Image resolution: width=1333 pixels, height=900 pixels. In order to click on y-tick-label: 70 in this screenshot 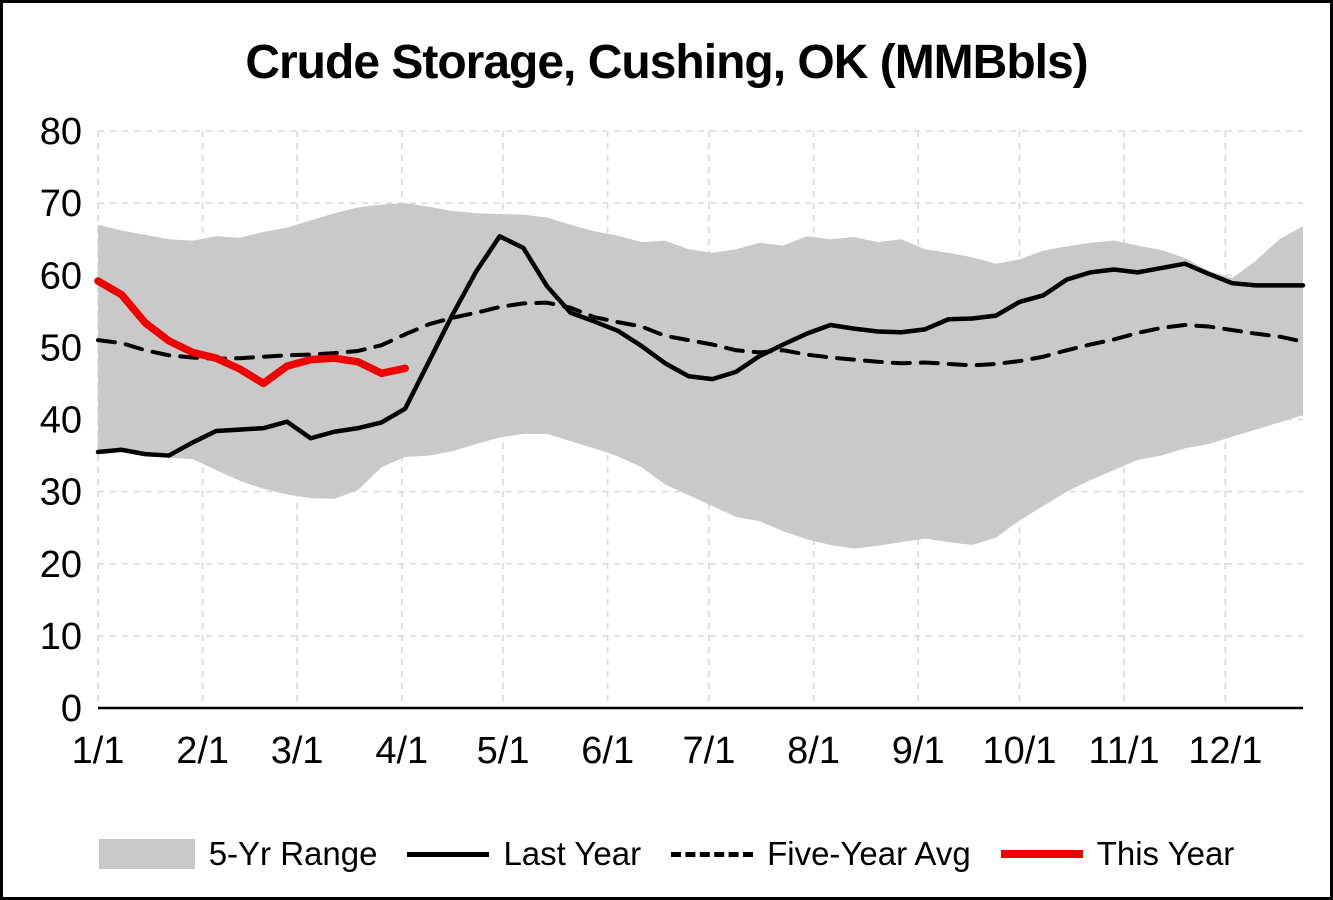, I will do `click(61, 204)`.